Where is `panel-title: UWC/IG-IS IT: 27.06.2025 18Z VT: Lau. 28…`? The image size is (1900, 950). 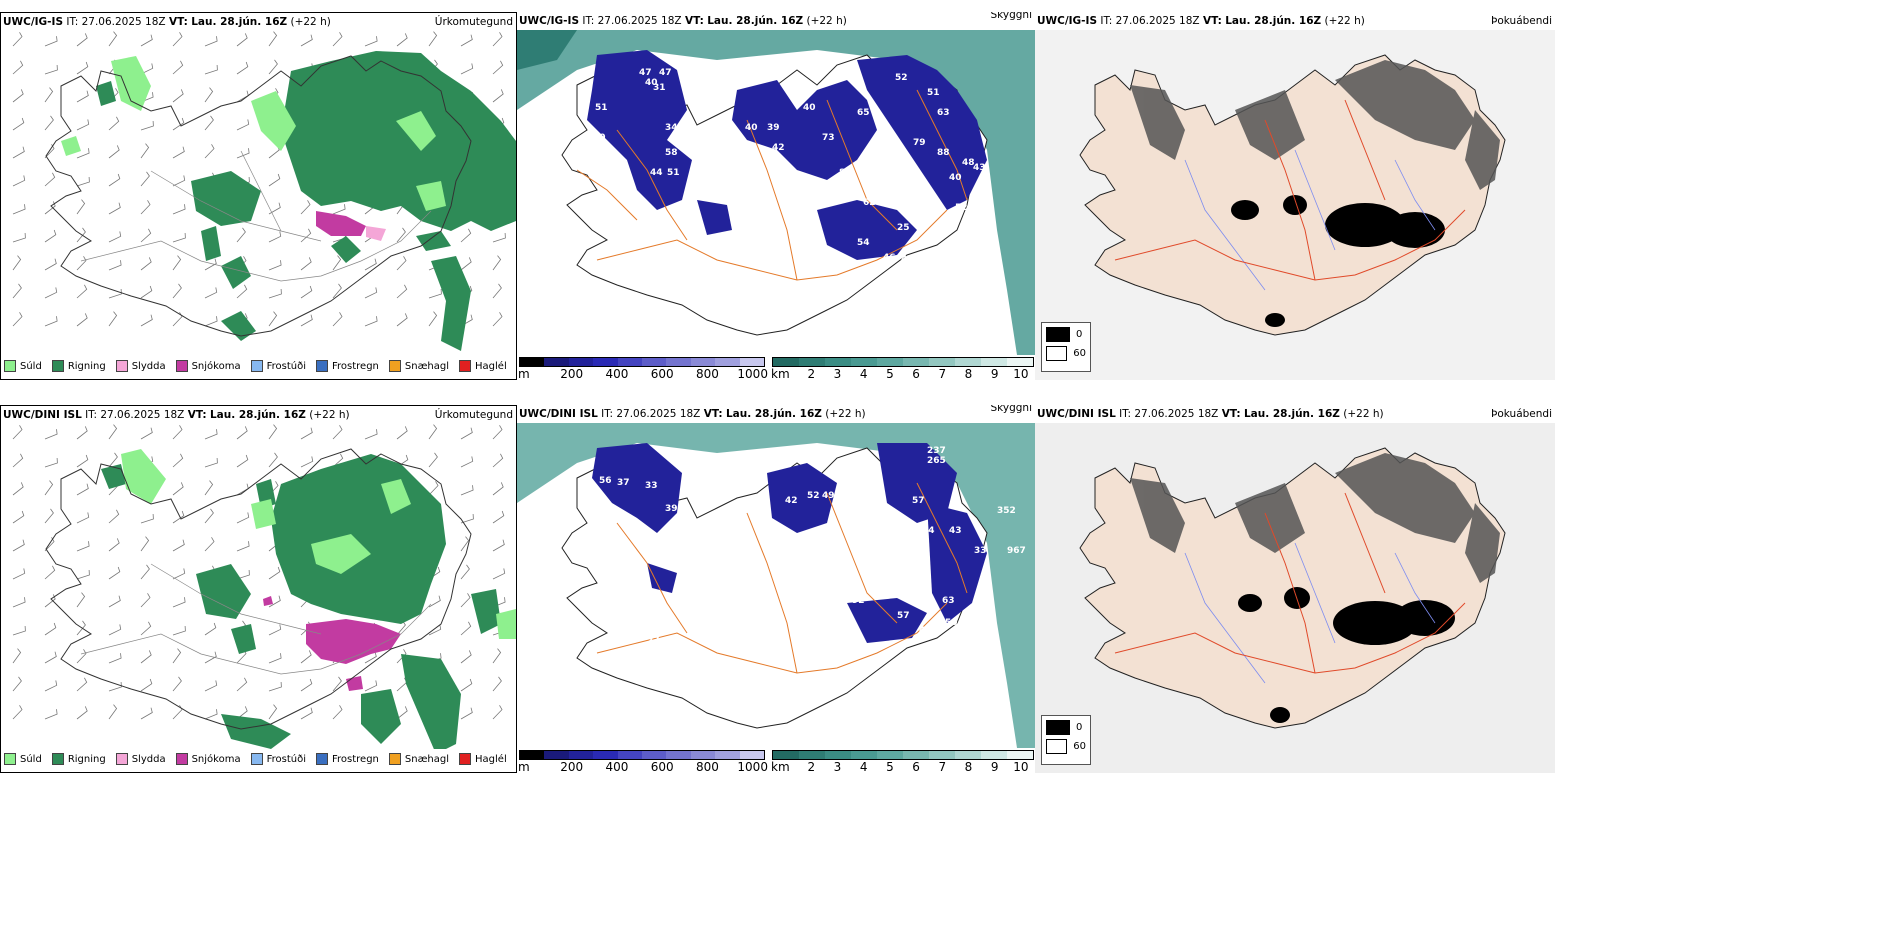 panel-title: UWC/IG-IS IT: 27.06.2025 18Z VT: Lau. 28… is located at coordinates (167, 22).